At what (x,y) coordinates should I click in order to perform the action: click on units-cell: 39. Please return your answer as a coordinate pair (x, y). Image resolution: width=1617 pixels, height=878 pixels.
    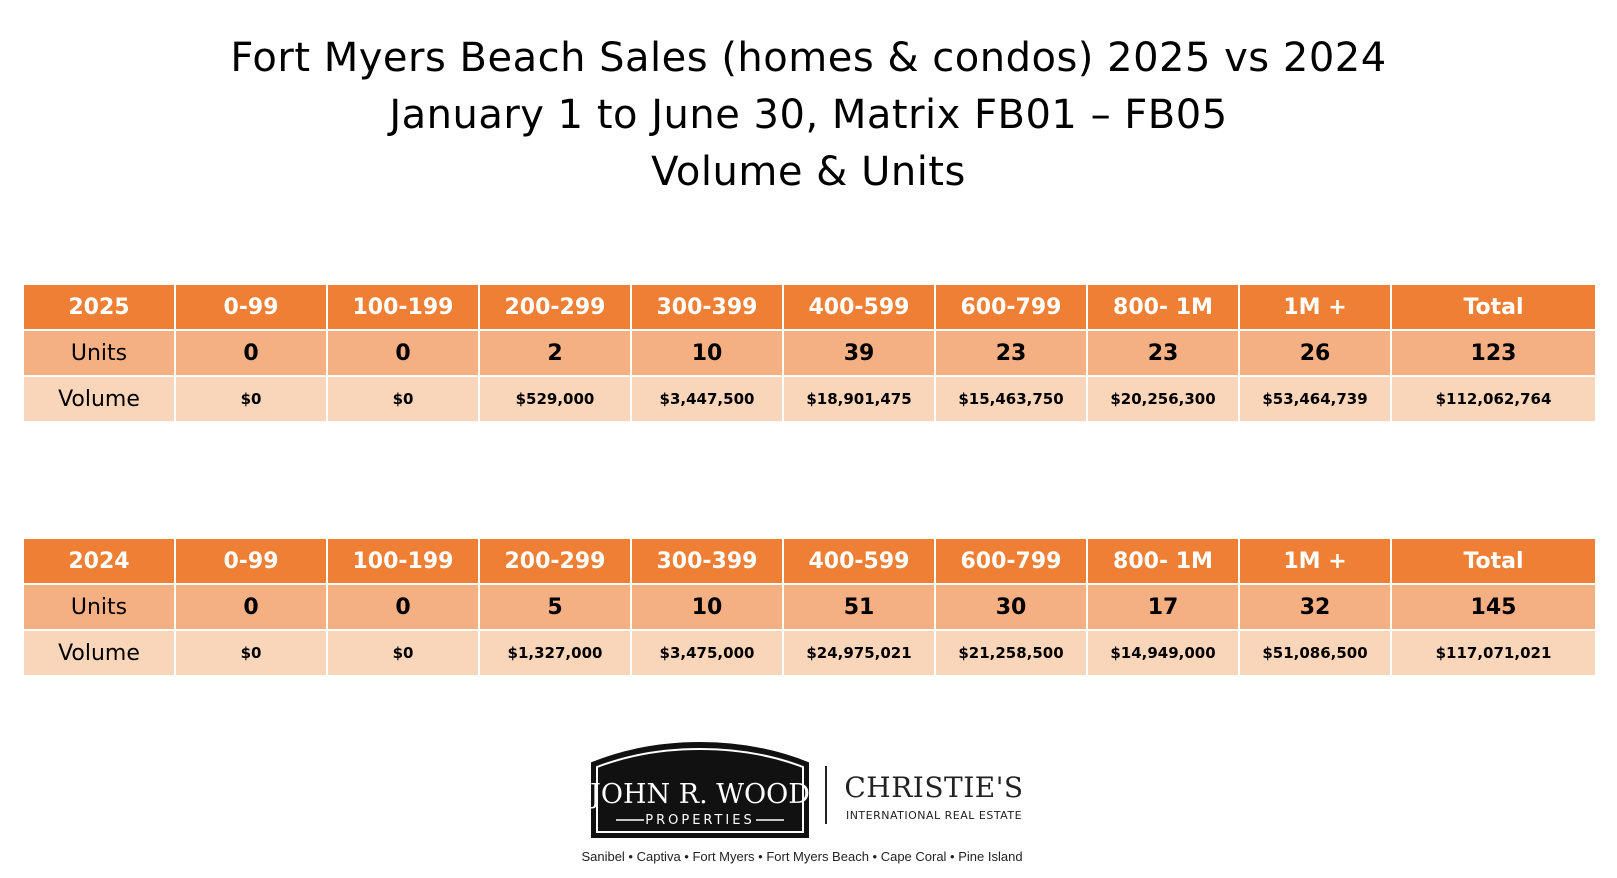
    Looking at the image, I should click on (859, 353).